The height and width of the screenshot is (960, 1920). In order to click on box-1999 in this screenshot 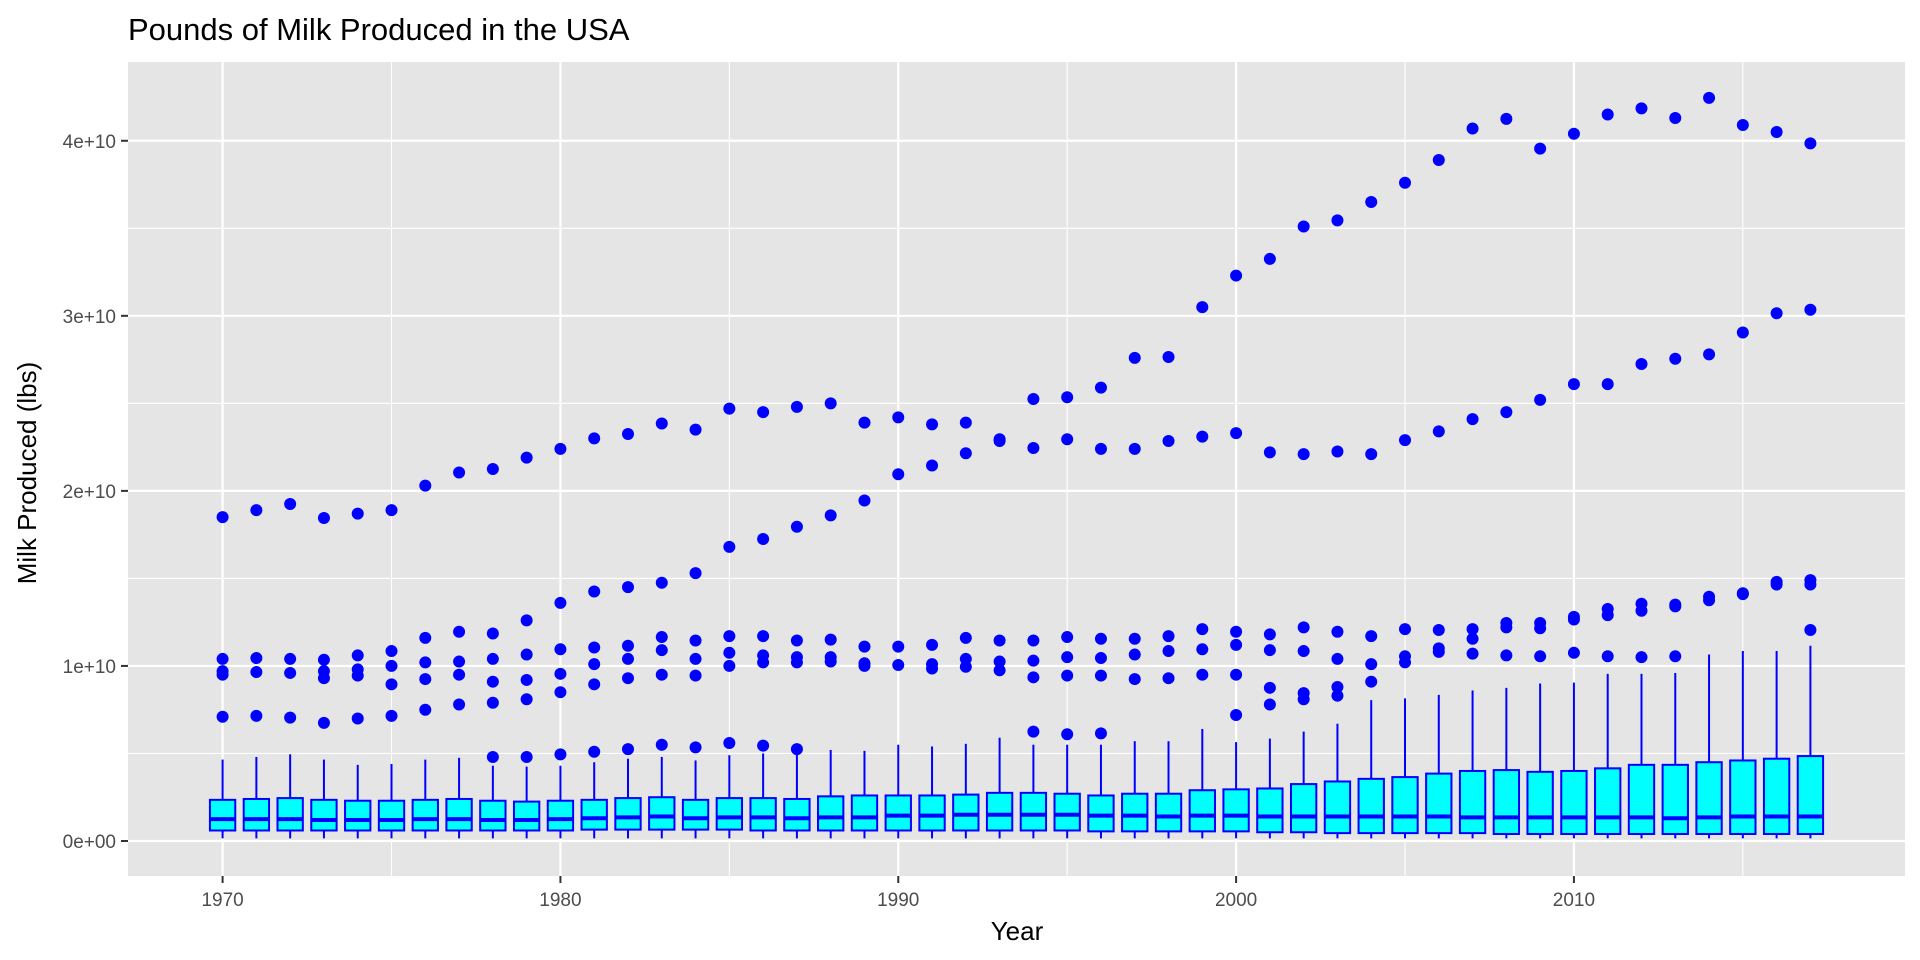, I will do `click(1202, 570)`.